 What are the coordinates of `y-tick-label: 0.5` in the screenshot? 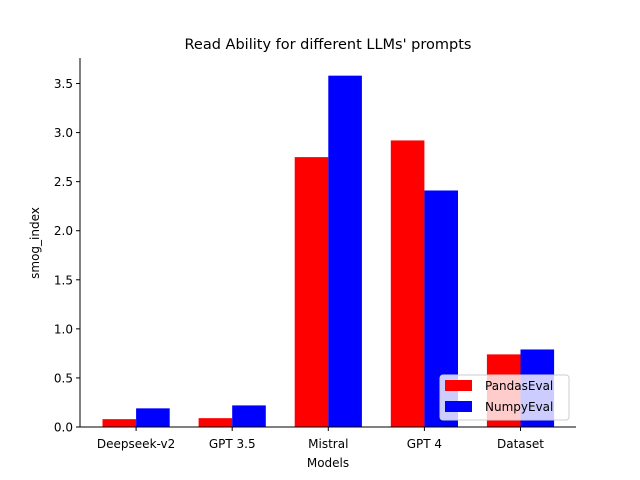 It's located at (63, 378).